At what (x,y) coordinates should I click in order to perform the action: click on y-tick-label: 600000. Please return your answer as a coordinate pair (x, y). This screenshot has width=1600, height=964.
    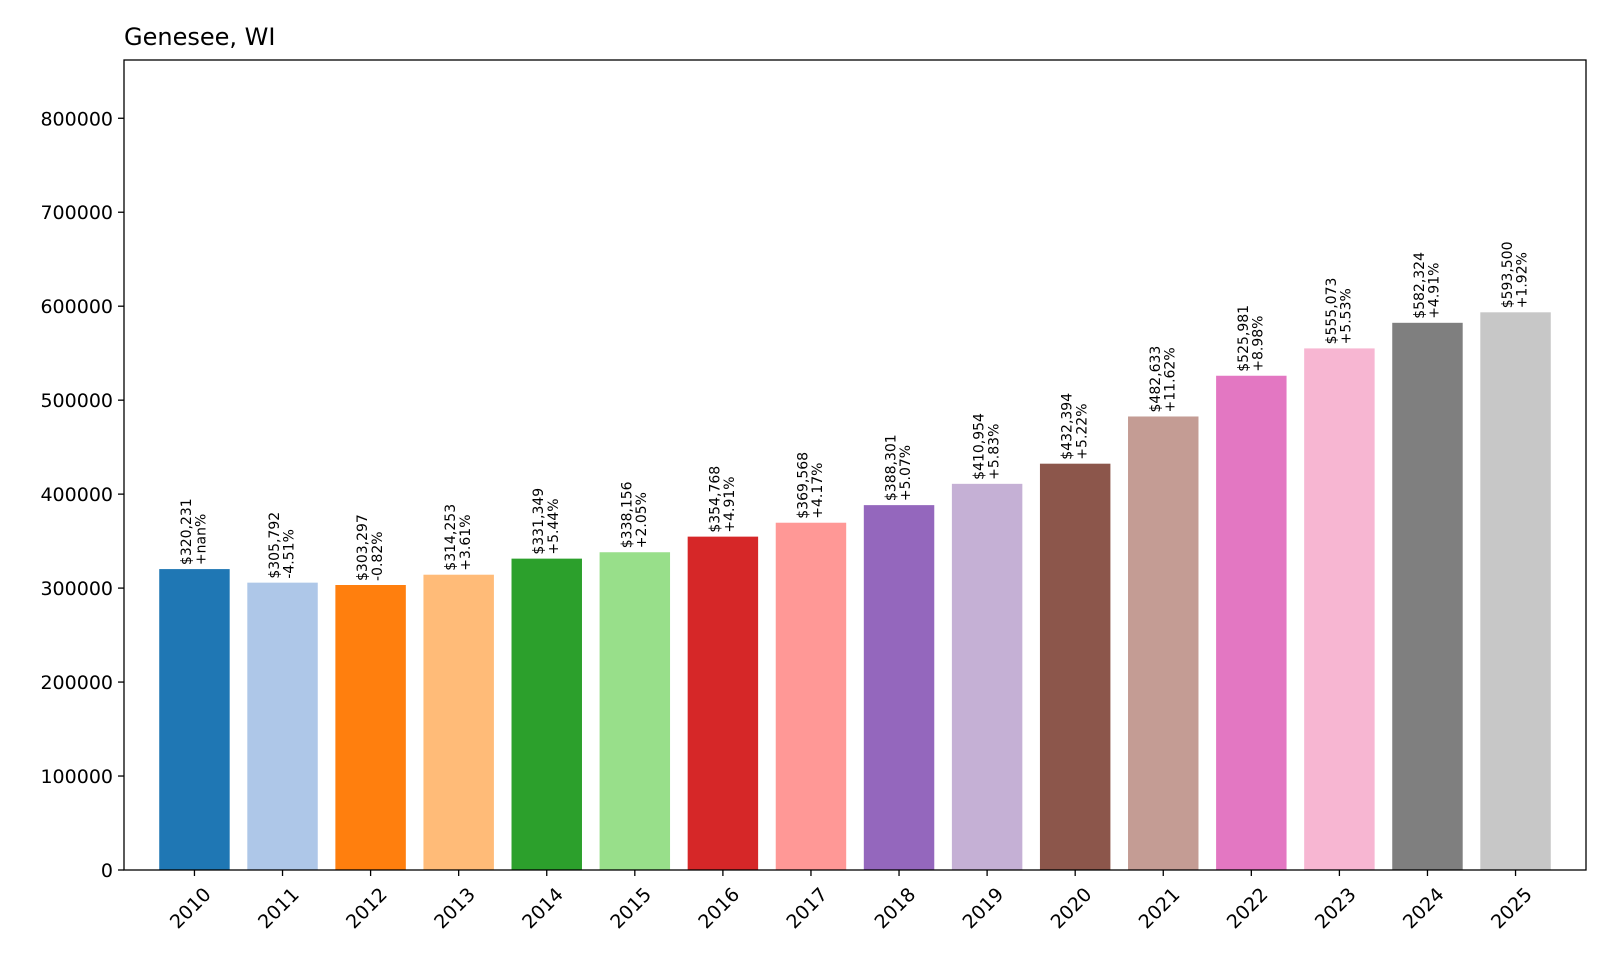
    Looking at the image, I should click on (76, 307).